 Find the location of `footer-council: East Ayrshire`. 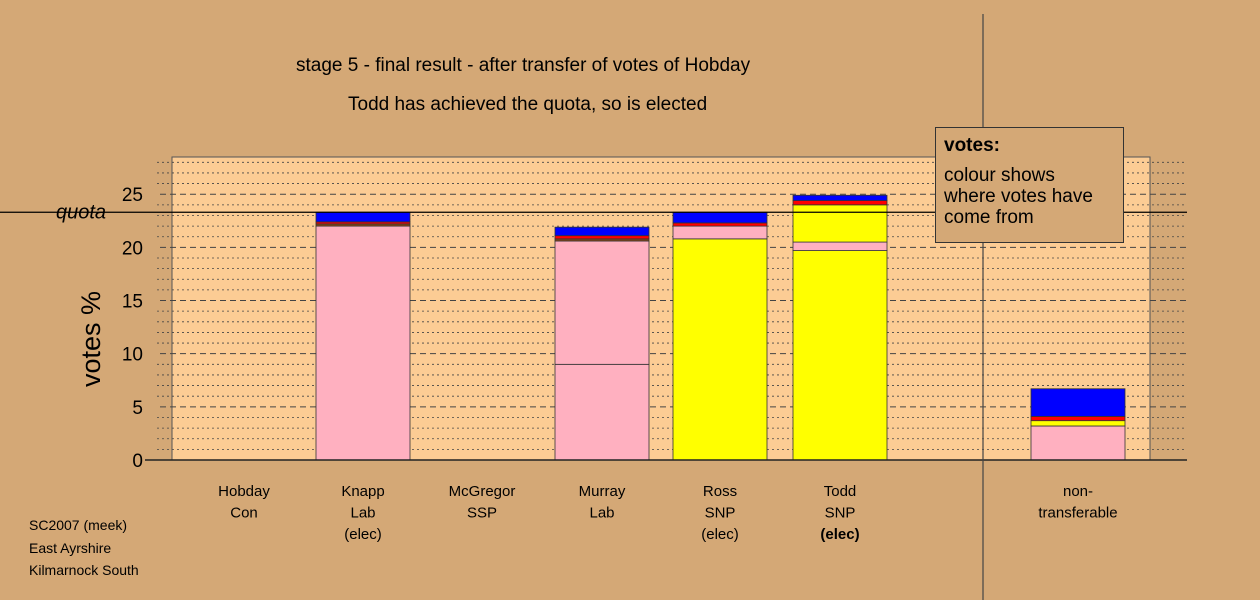

footer-council: East Ayrshire is located at coordinates (70, 548).